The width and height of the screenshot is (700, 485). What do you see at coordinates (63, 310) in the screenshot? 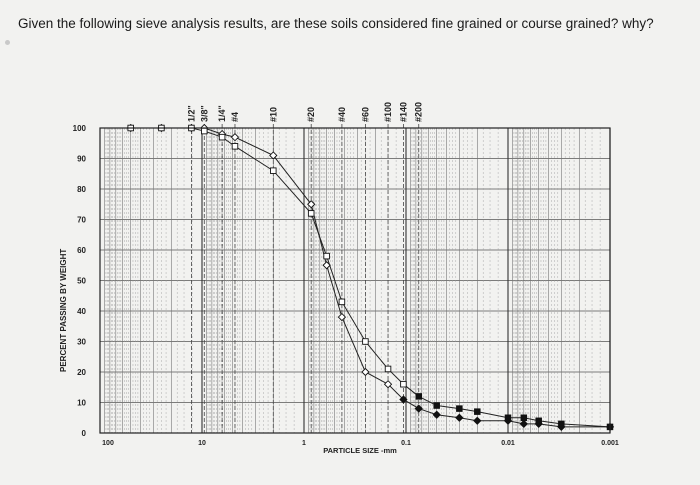
I see `y-axis-label: PERCENT PASSING BY WEIGHT` at bounding box center [63, 310].